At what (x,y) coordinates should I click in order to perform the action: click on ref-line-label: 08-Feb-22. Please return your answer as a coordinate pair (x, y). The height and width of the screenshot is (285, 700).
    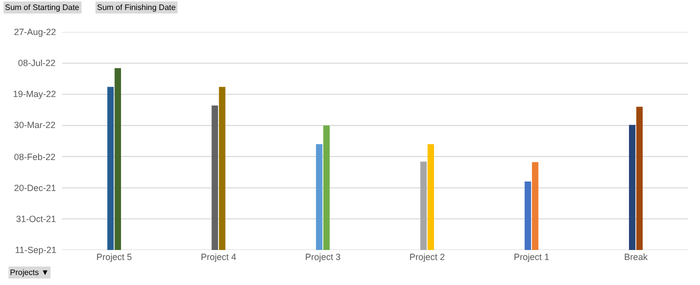
    Looking at the image, I should click on (35, 157).